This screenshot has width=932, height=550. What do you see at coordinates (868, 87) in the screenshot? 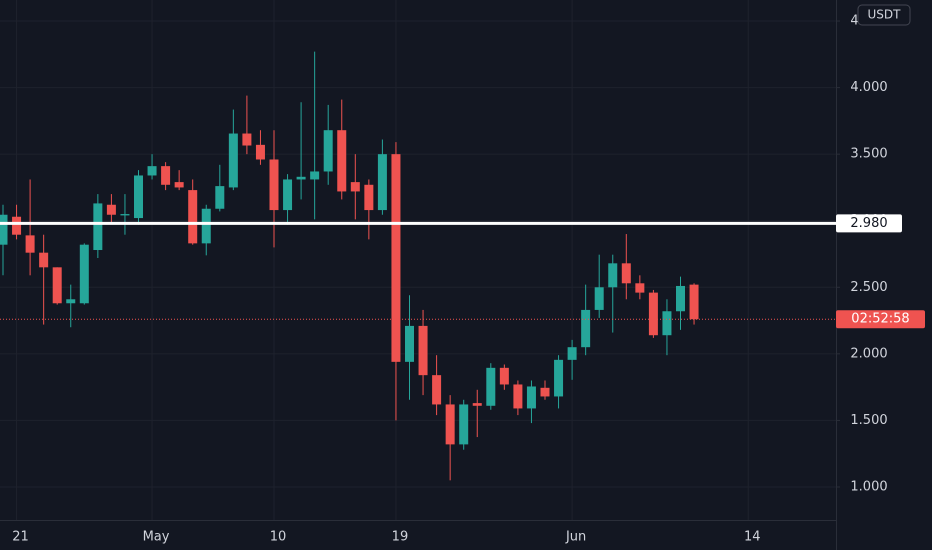
I see `y-tick-label: 4.000` at bounding box center [868, 87].